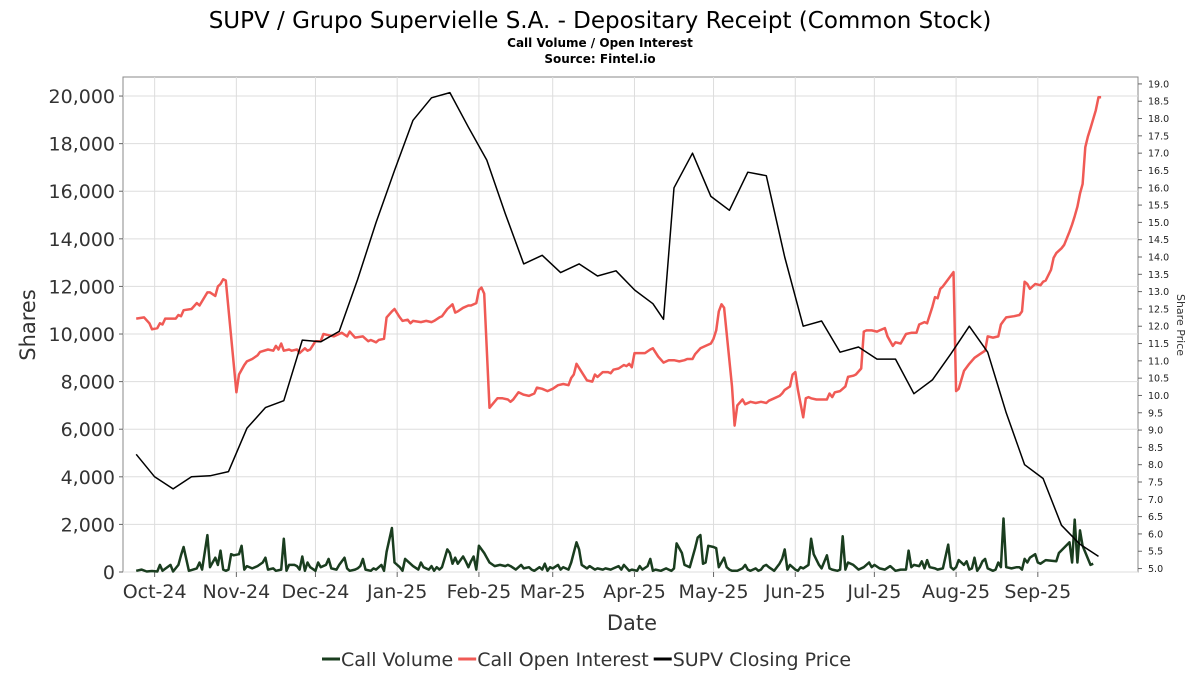  I want to click on y2-tick-label: 18.5, so click(1158, 102).